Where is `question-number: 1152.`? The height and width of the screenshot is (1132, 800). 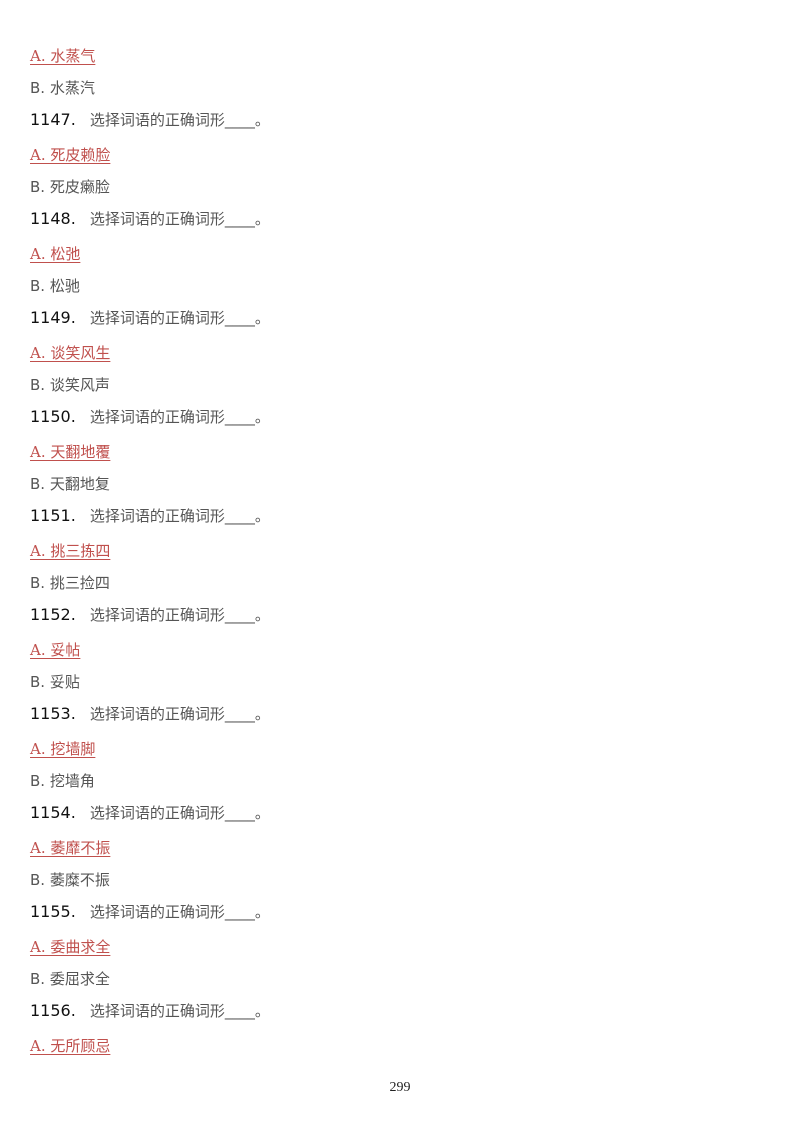 question-number: 1152. is located at coordinates (53, 614).